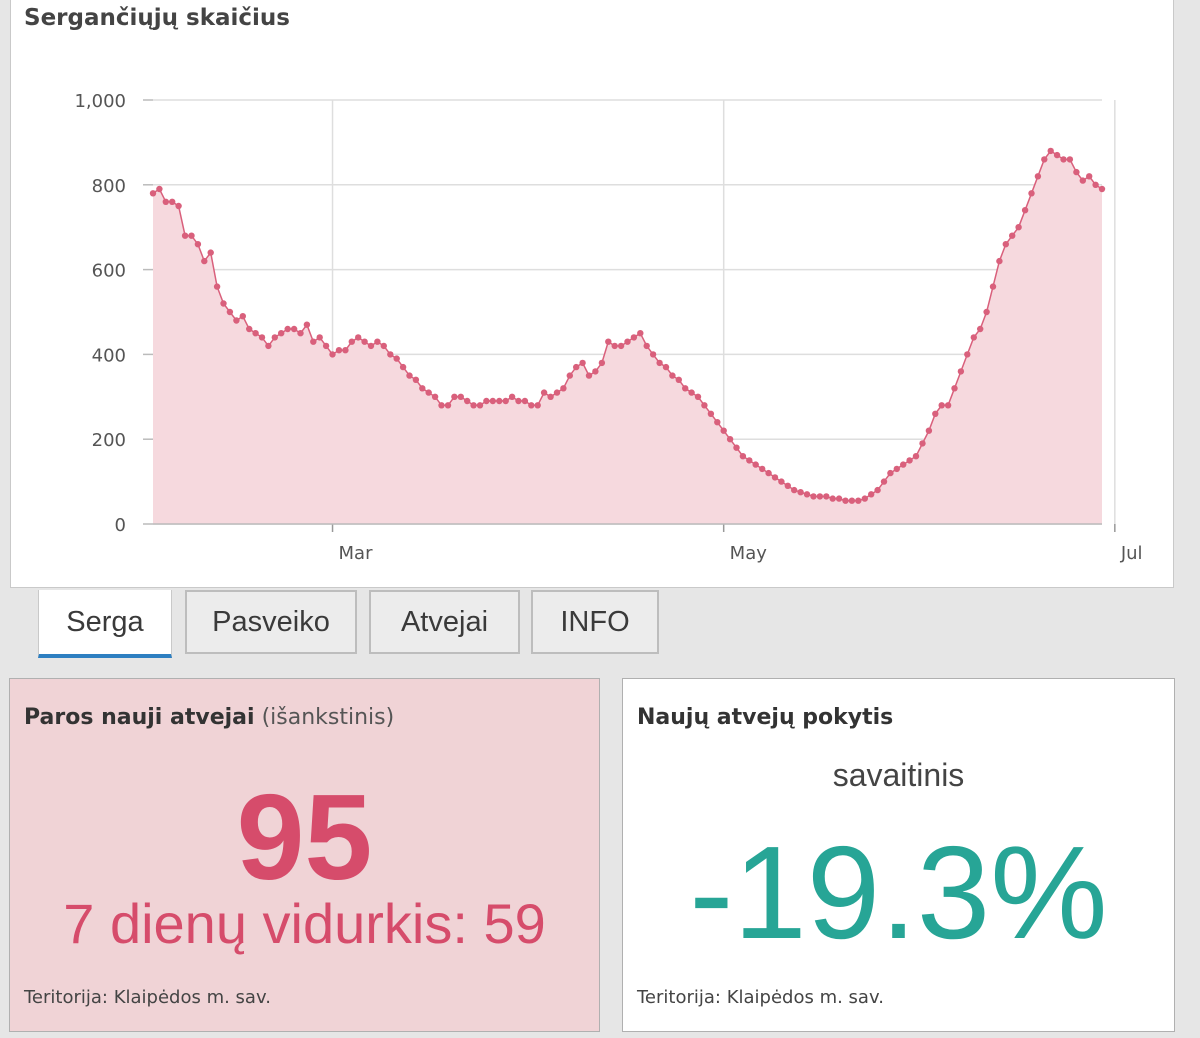 Image resolution: width=1200 pixels, height=1038 pixels. I want to click on y-tick-label: 800, so click(109, 186).